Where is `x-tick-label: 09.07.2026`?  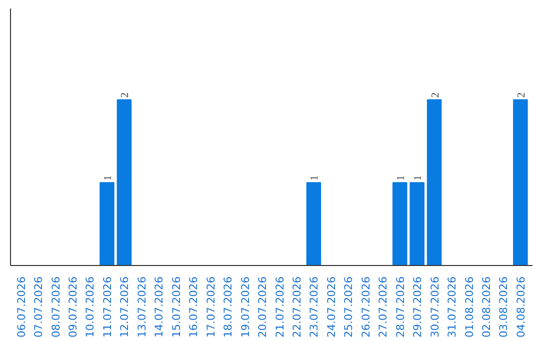 x-tick-label: 09.07.2026 is located at coordinates (73, 307).